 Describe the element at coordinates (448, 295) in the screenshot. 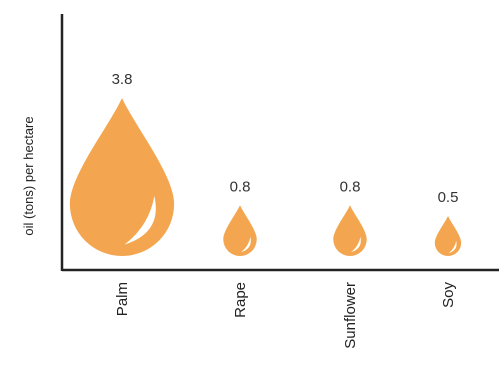

I see `category-label-soy: Soy` at that location.